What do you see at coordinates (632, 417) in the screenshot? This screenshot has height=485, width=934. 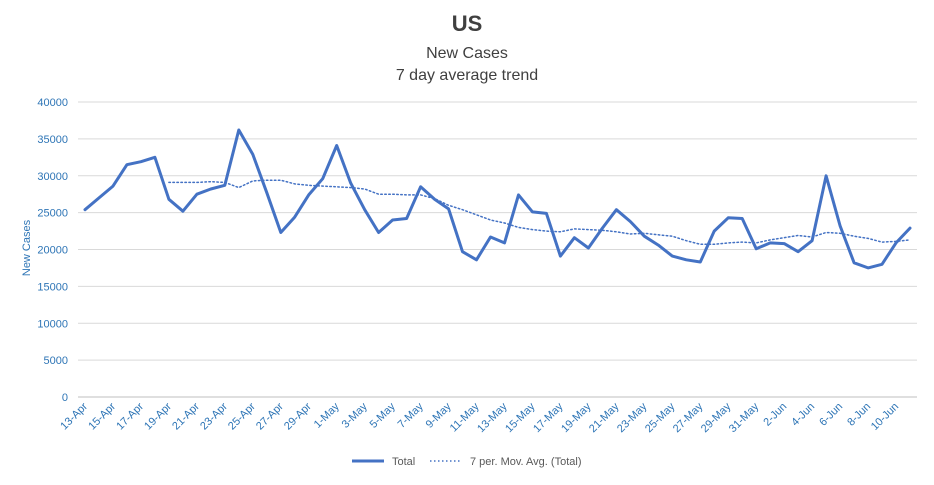 I see `x-tick-label: 23-May` at bounding box center [632, 417].